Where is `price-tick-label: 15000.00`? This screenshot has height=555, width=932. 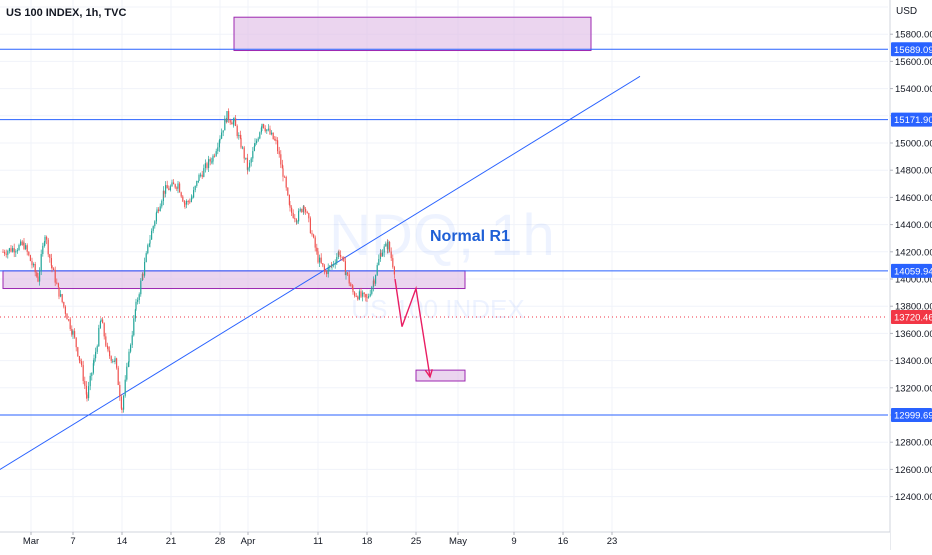
price-tick-label: 15000.00 is located at coordinates (913, 144).